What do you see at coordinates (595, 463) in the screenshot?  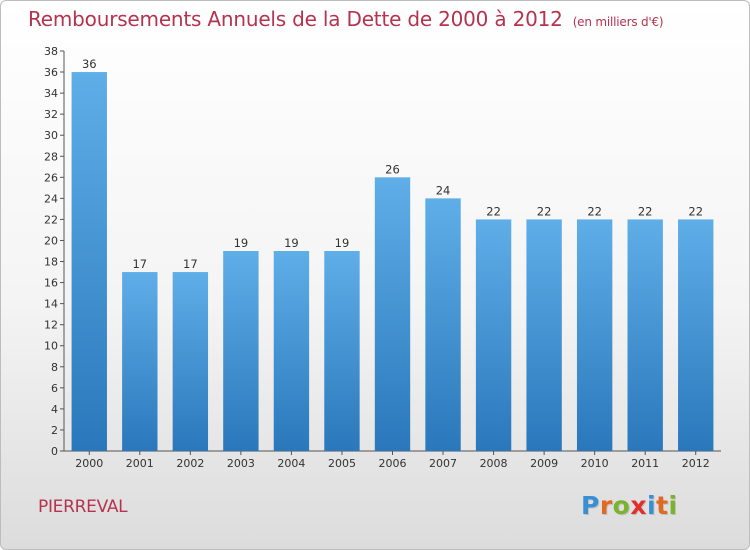 I see `x-tick-label: 2010` at bounding box center [595, 463].